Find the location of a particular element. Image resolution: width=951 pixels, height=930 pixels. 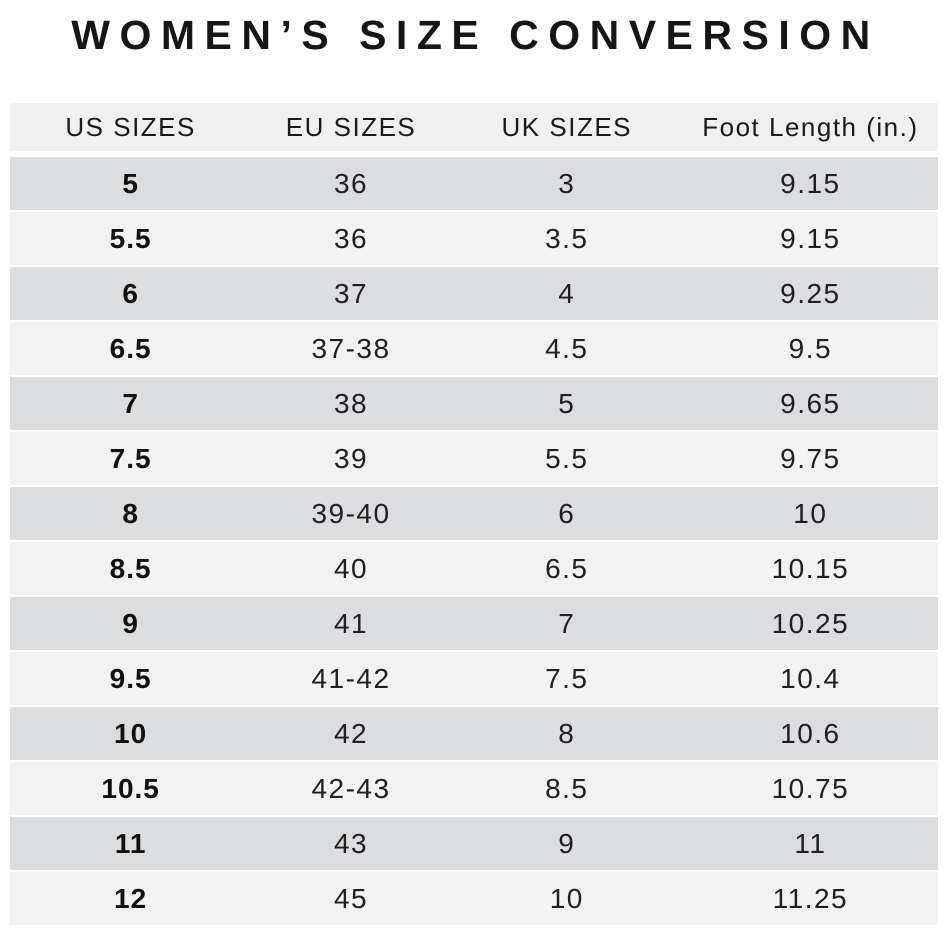

table-row: 7.5 39 5.5 9.75 is located at coordinates (474, 458).